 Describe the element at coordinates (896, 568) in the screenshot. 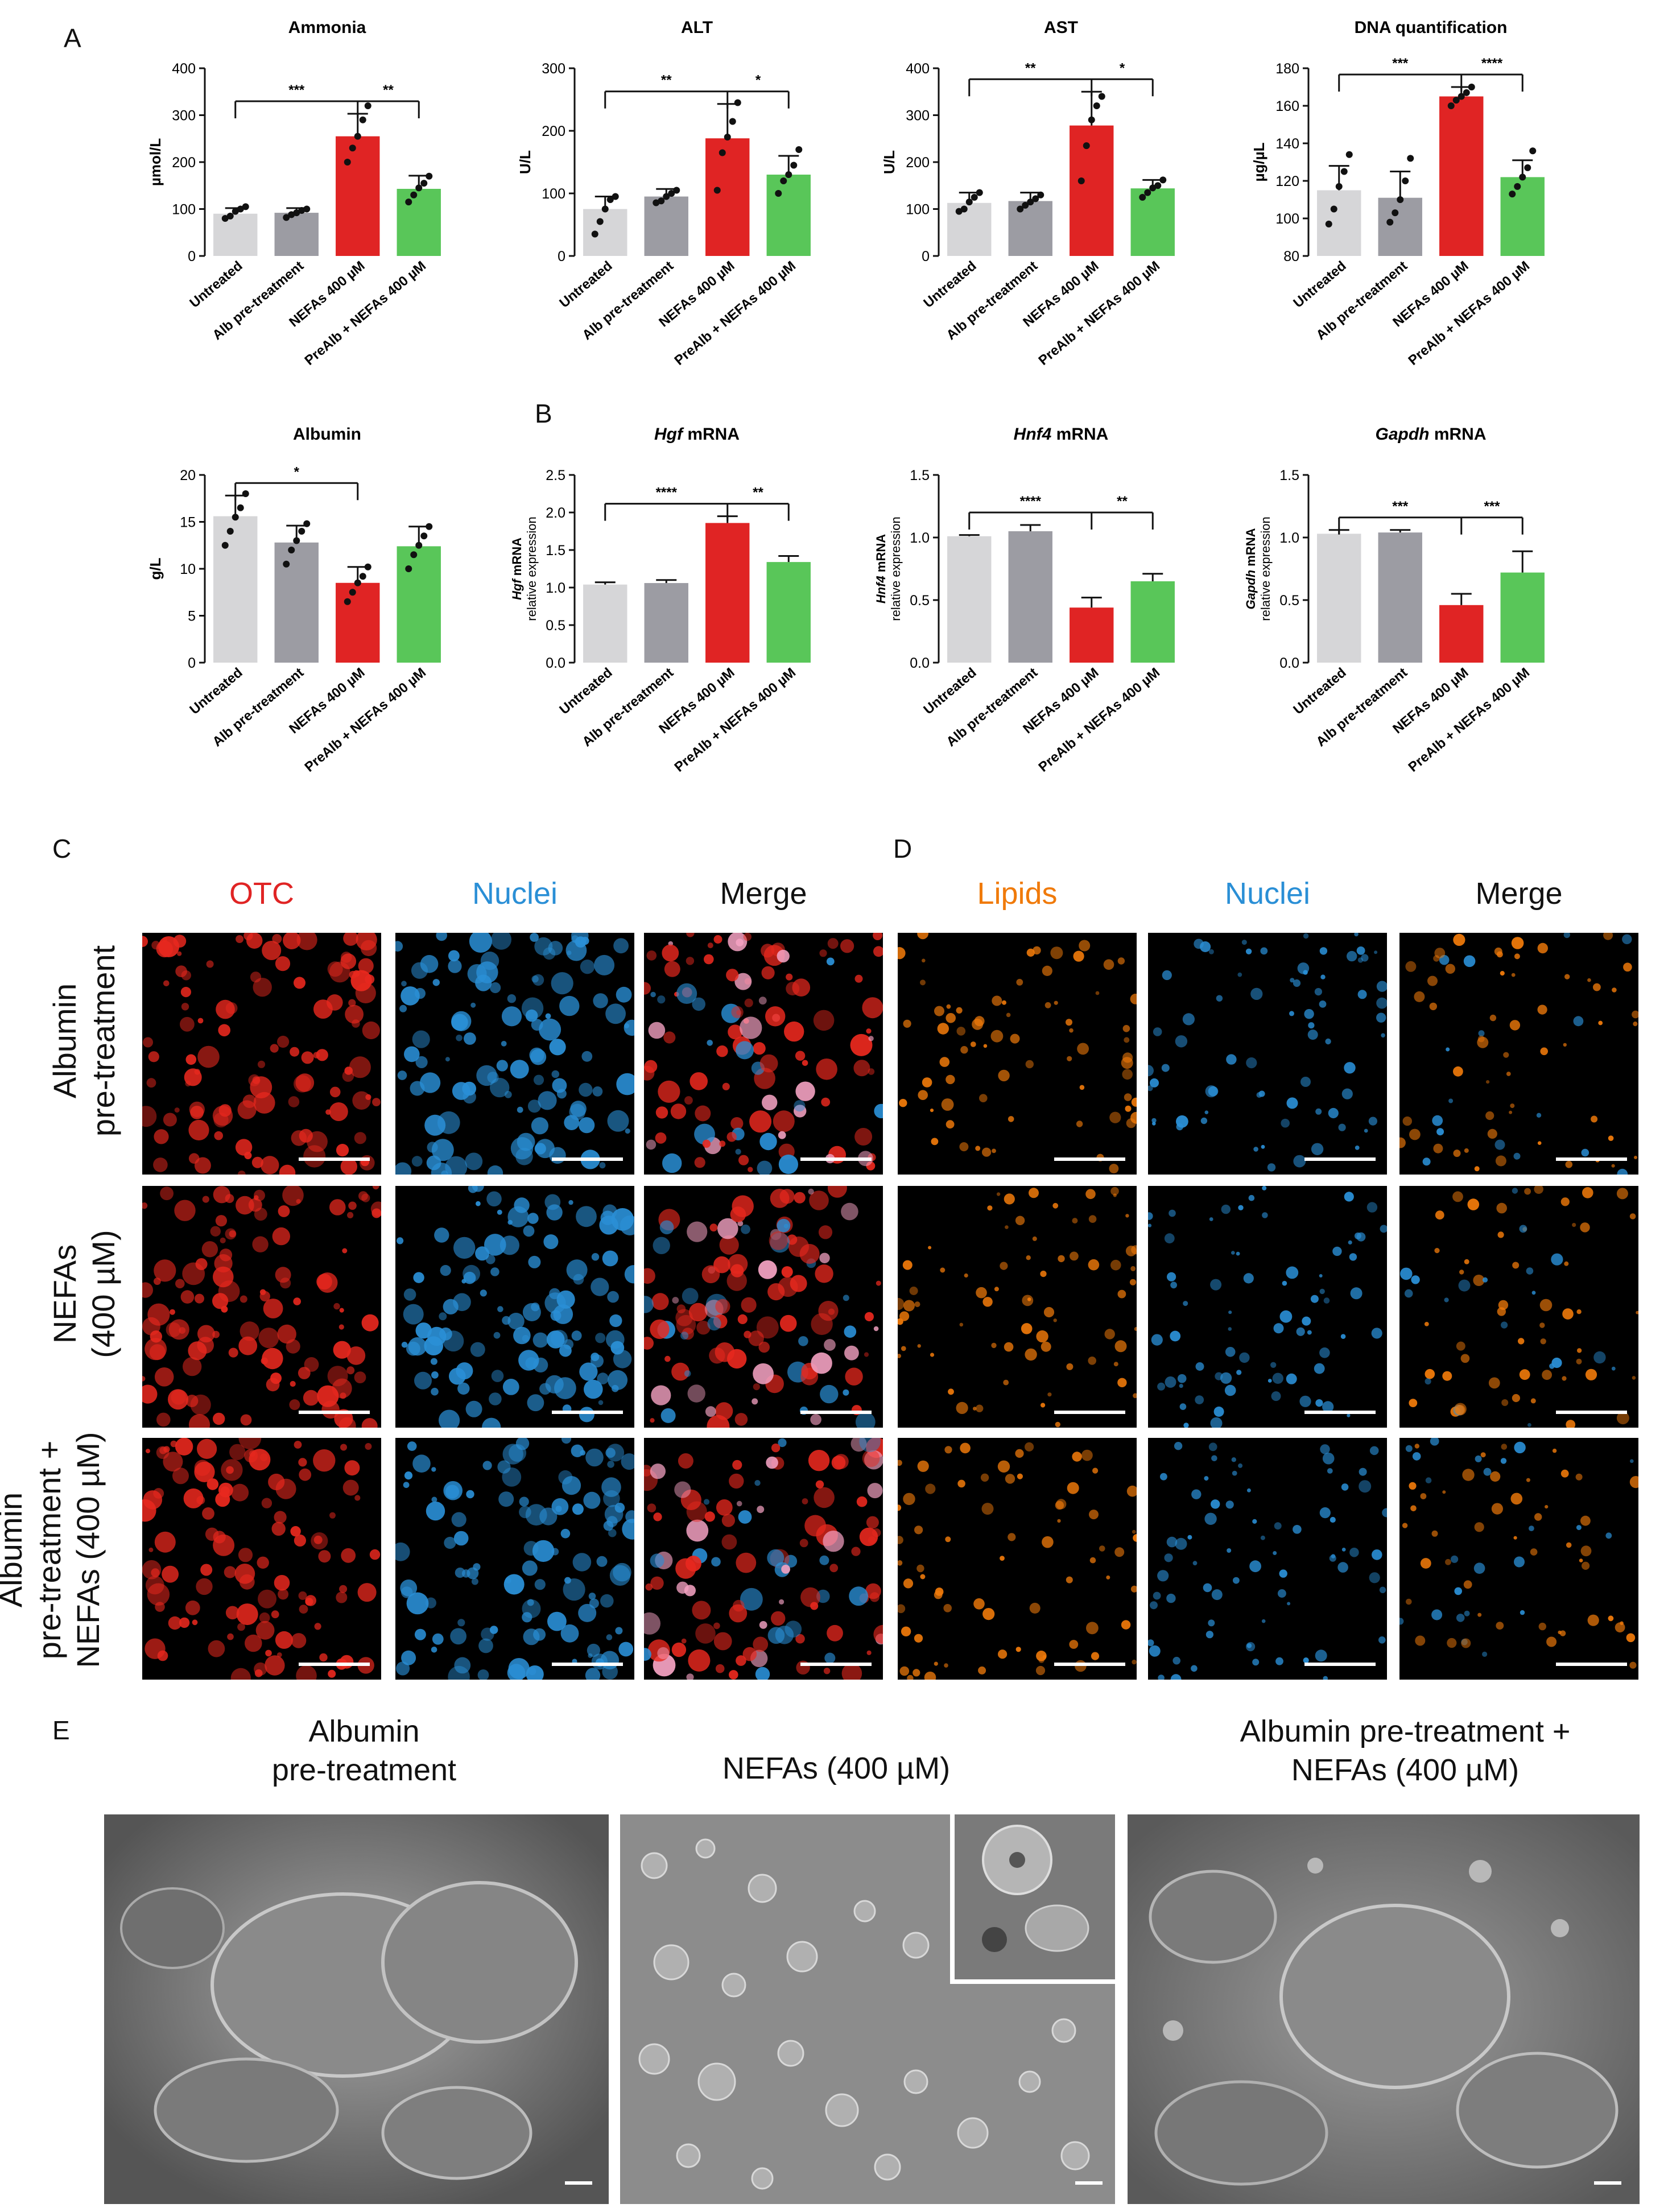

I see `y-axis-label-2: relative expression` at that location.